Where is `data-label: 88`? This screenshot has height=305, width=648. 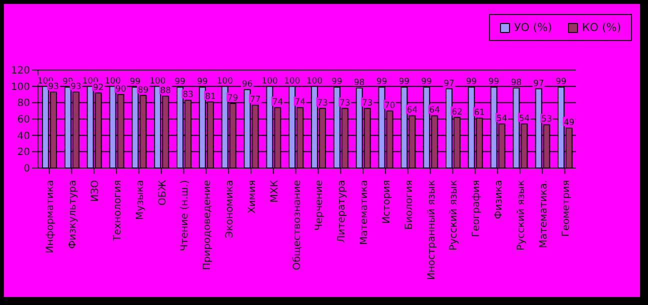
data-label: 88 is located at coordinates (165, 91).